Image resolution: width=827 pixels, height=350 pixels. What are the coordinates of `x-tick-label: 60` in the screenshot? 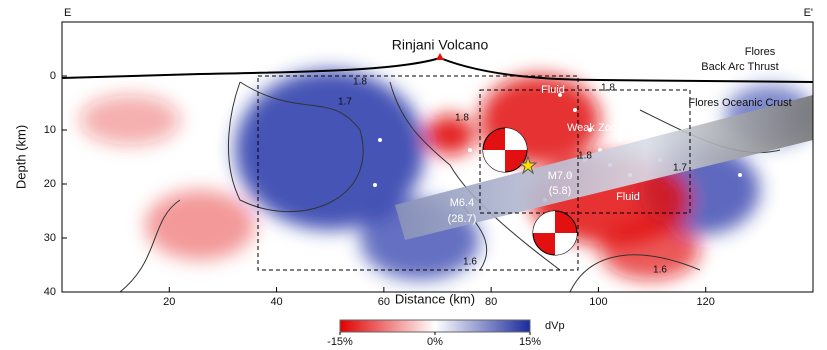 It's located at (384, 302).